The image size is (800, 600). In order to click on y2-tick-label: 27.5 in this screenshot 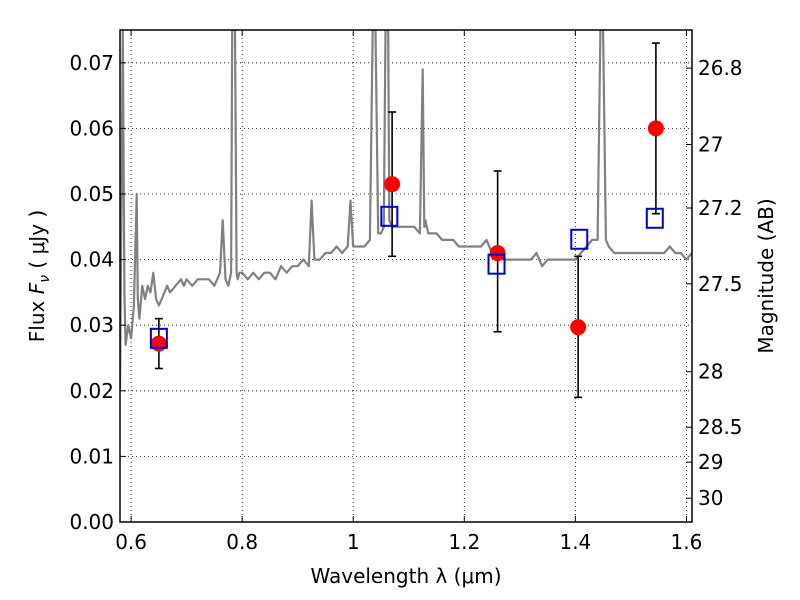, I will do `click(720, 284)`.